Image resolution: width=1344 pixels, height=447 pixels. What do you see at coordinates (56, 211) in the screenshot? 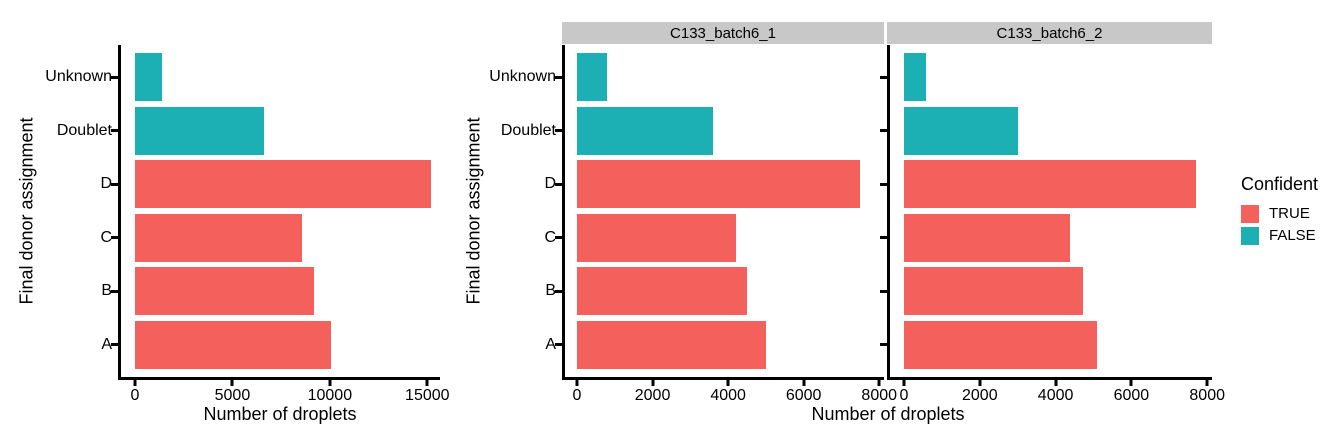
I see `left-y-axis-labels: Unknown Doublet D C B A` at bounding box center [56, 211].